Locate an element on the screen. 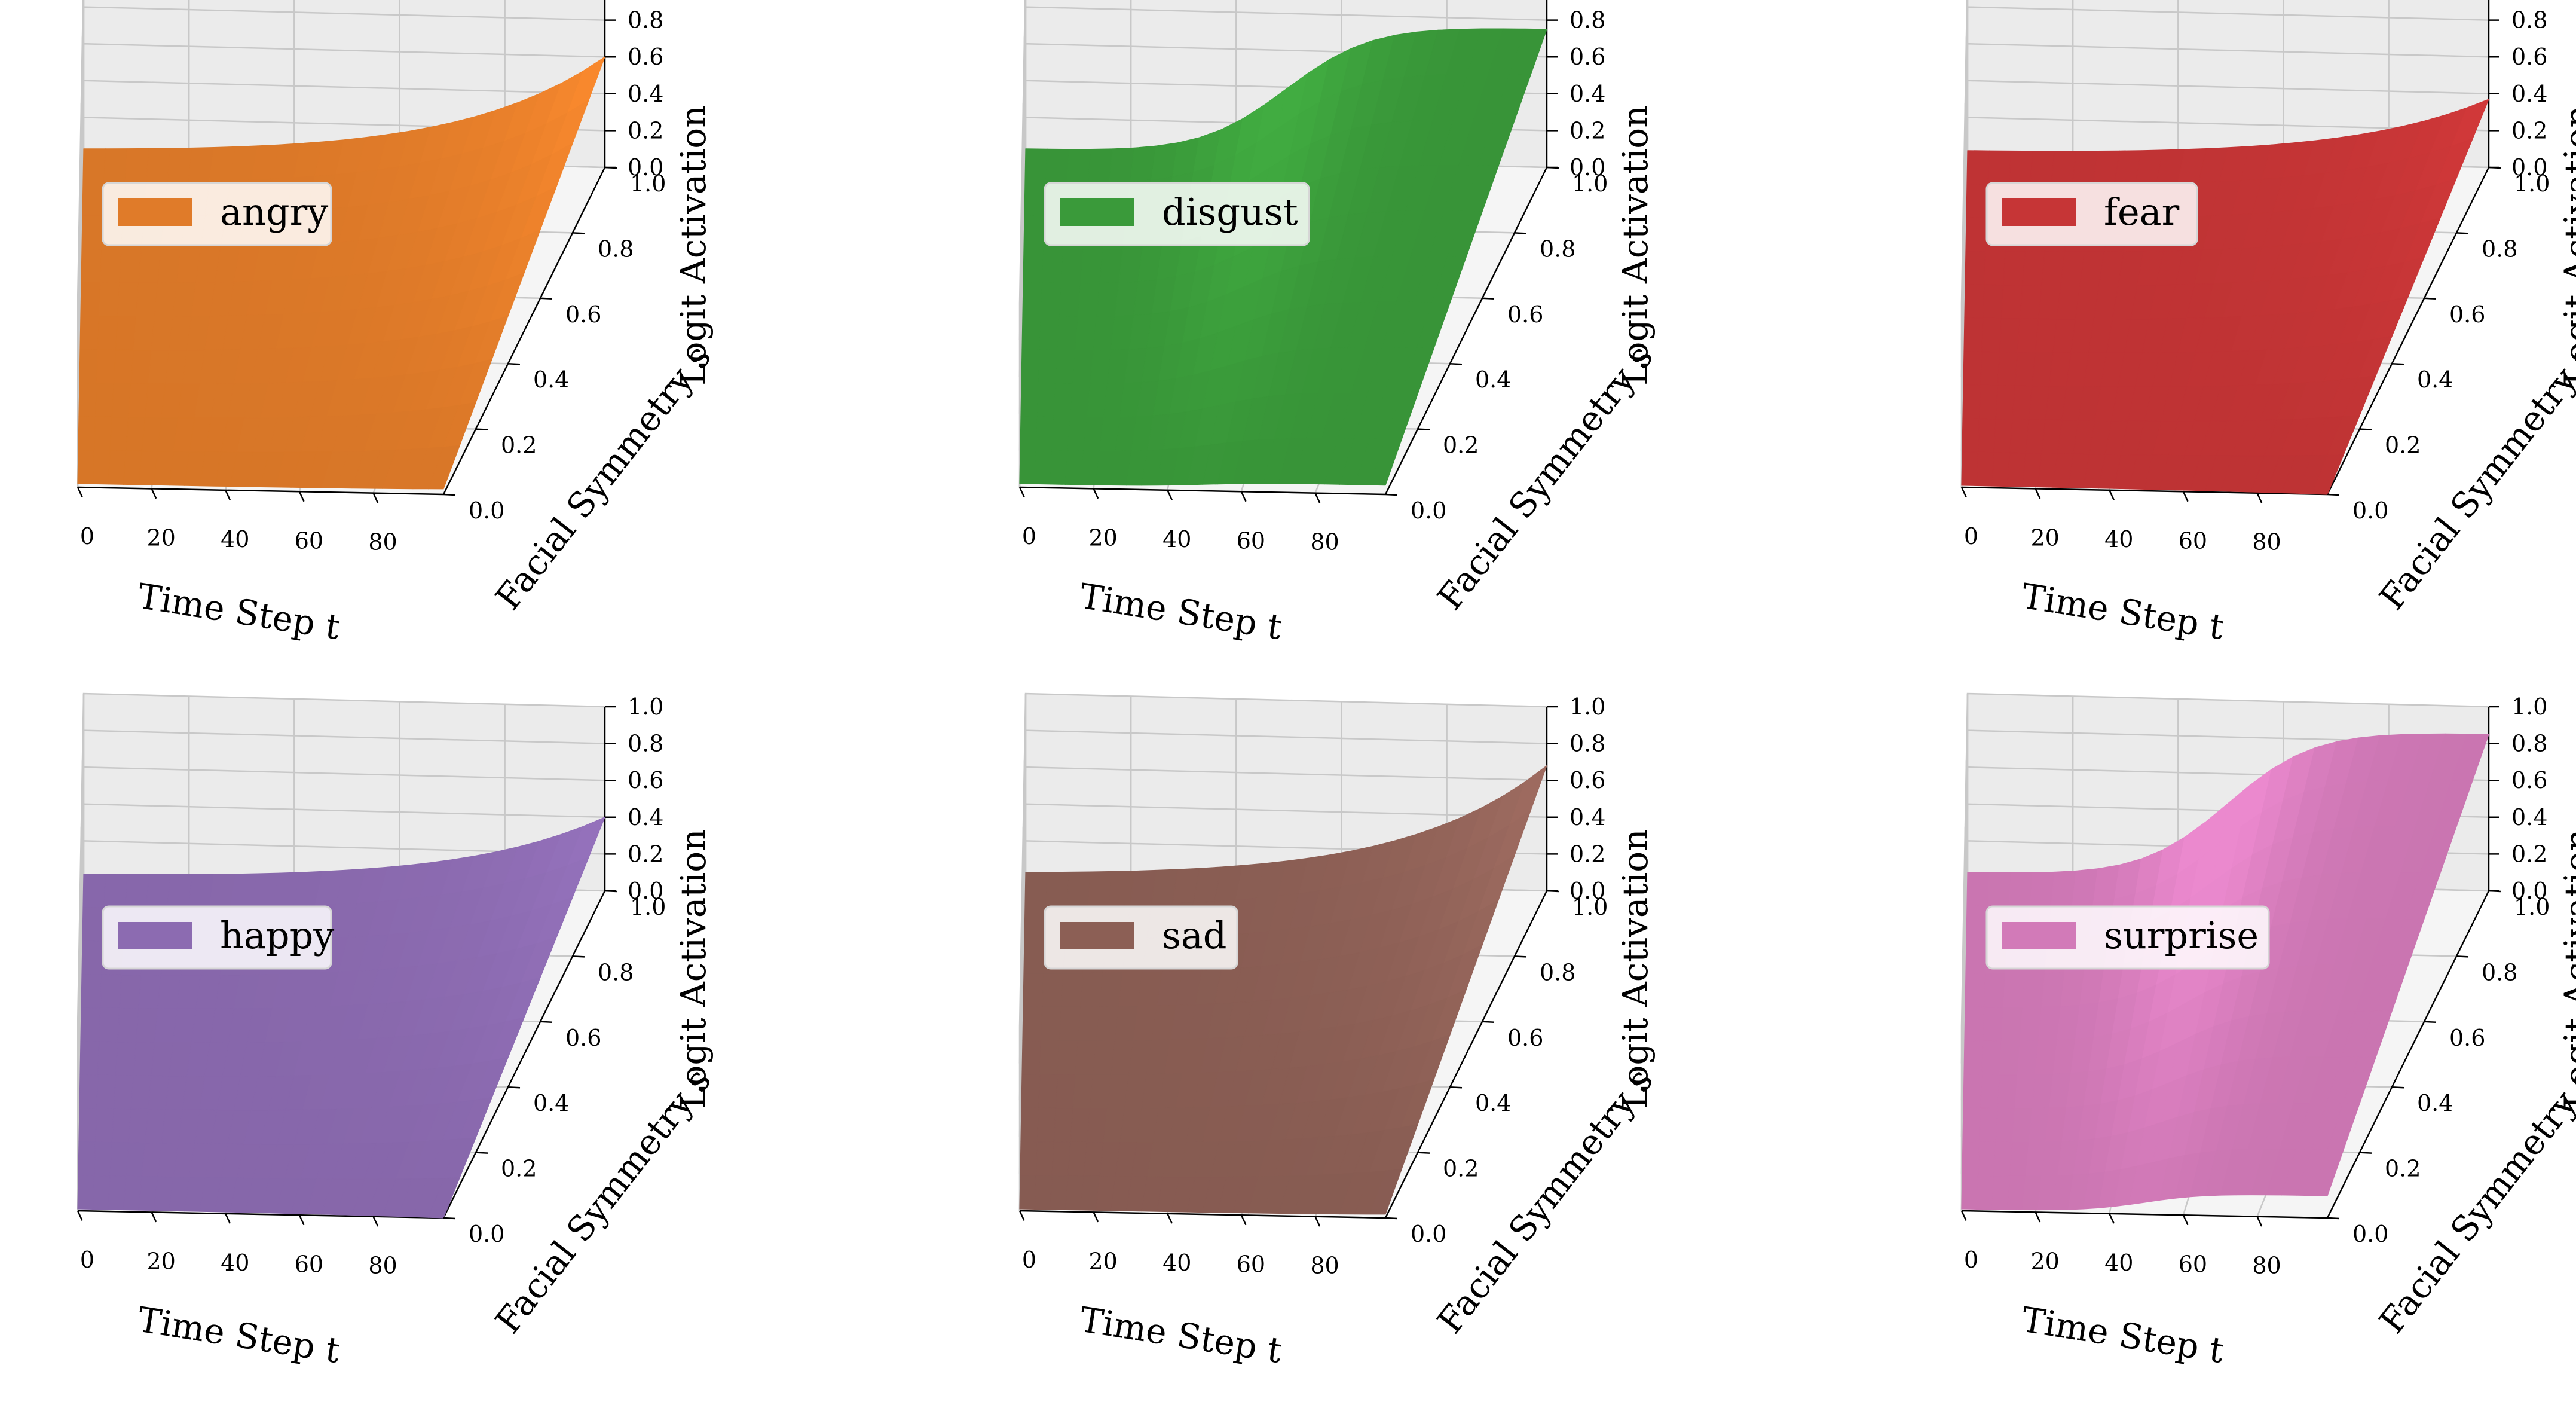 This screenshot has width=2576, height=1417. z-tick-label: 0.8 is located at coordinates (2529, 20).